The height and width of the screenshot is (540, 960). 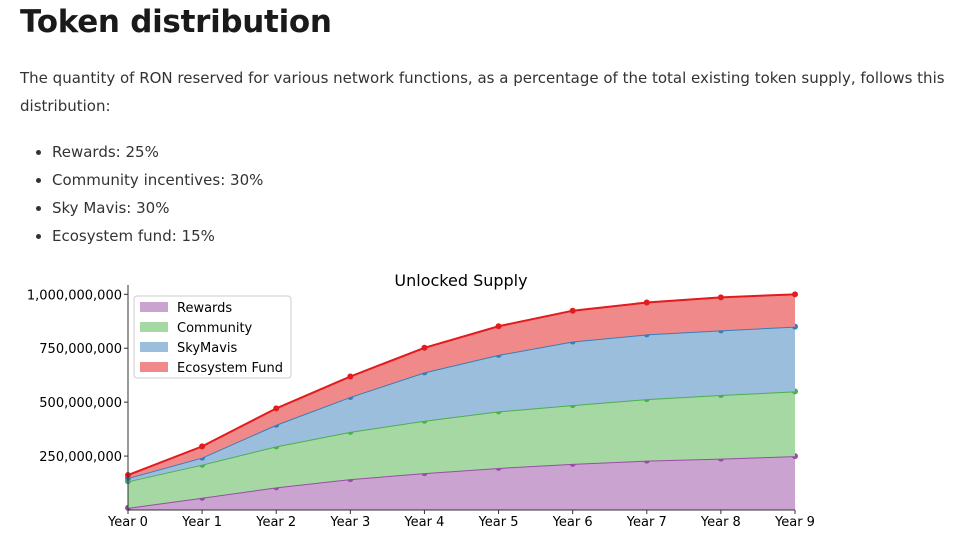 I want to click on x-tick-label: Year 8, so click(x=720, y=522).